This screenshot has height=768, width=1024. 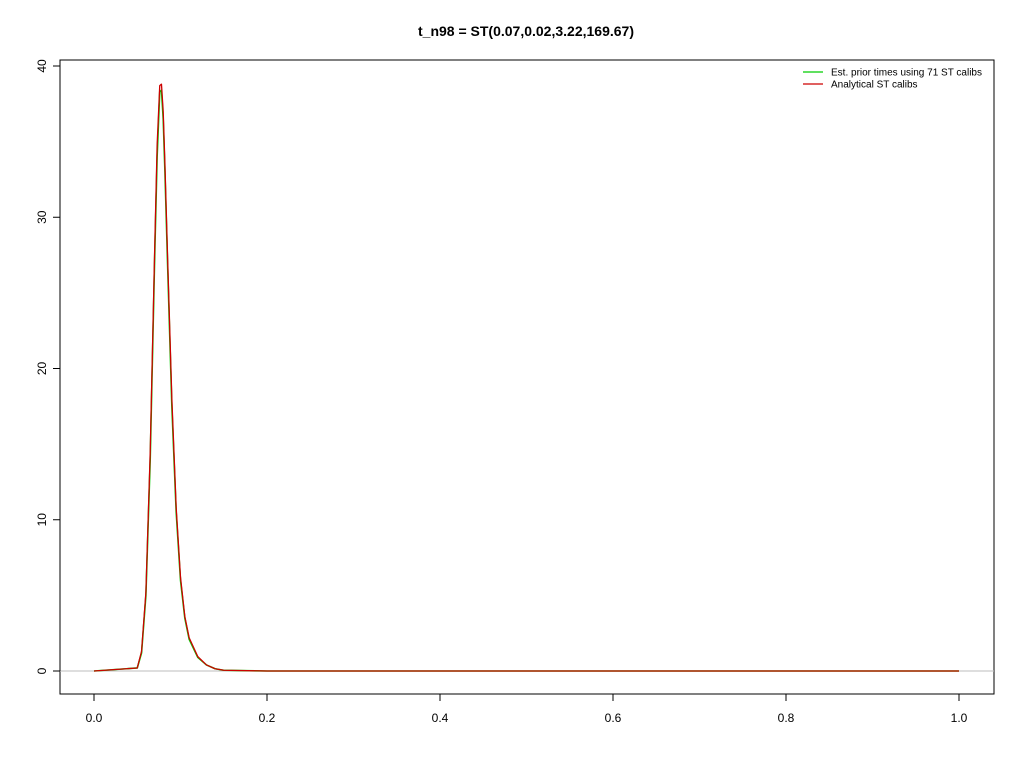 I want to click on chart-title: t_n98 = ST(0.07,0.02,3.22,169.67), so click(x=526, y=31).